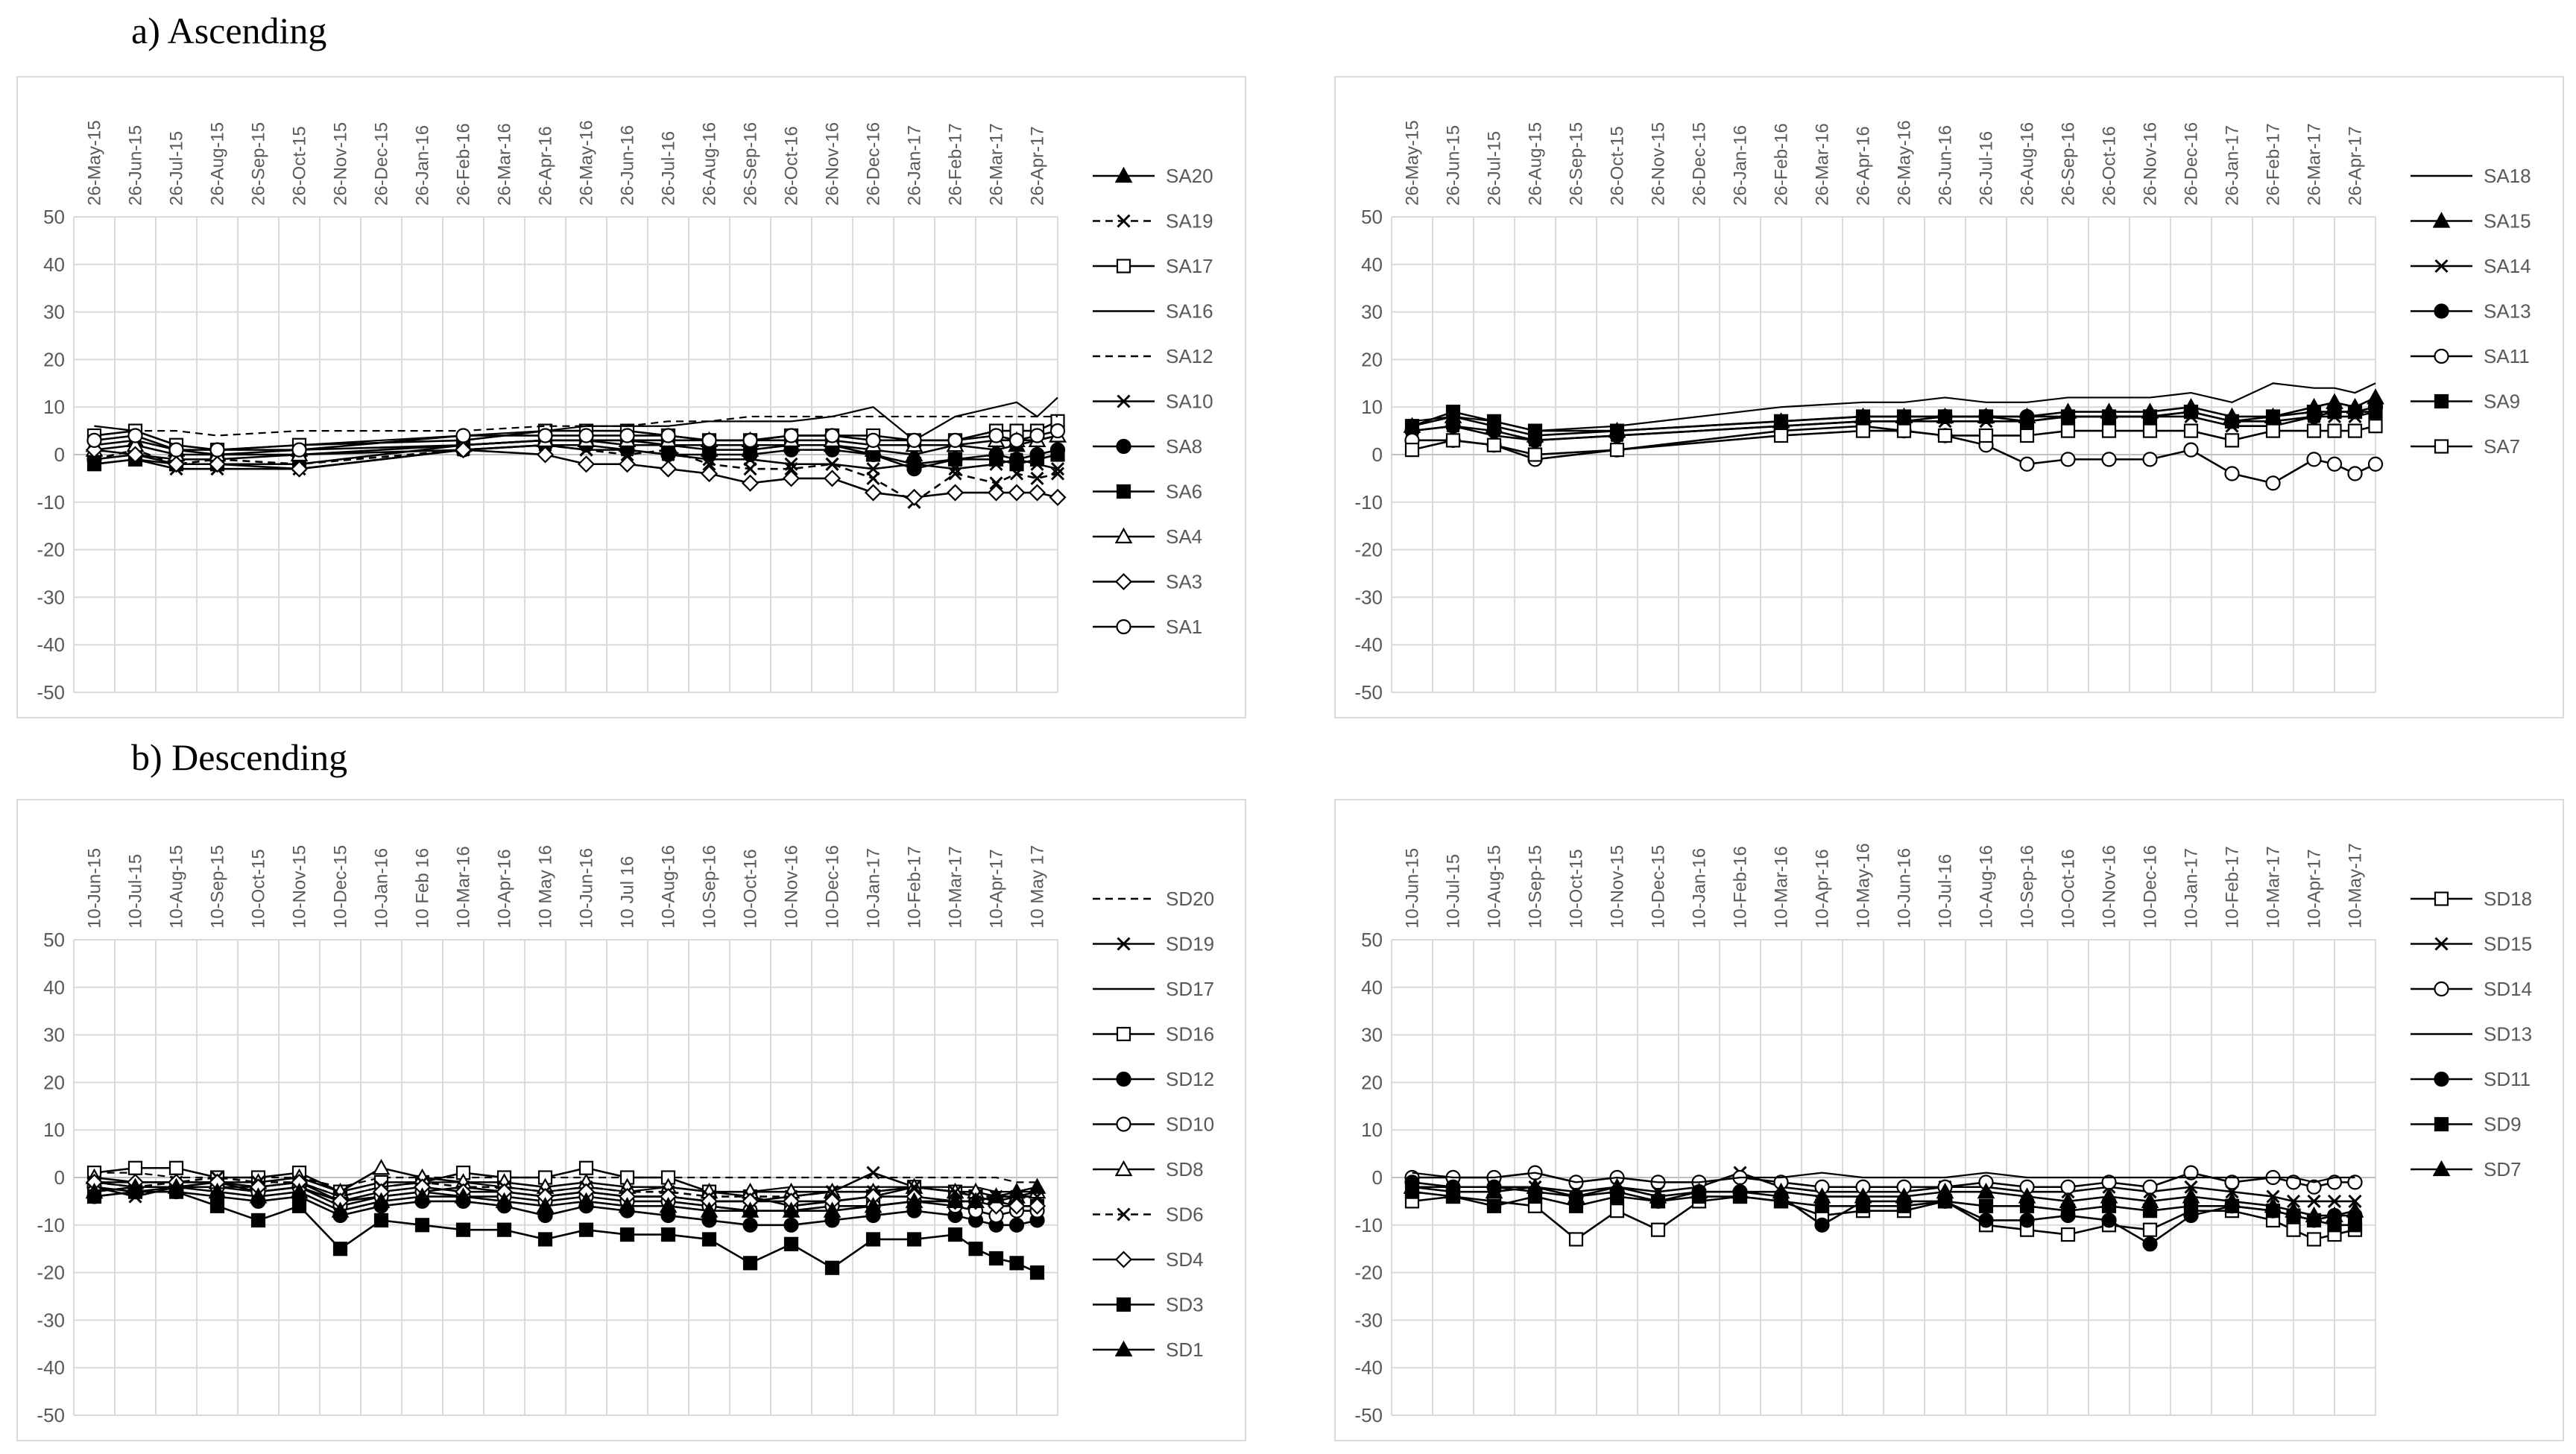 Image resolution: width=2576 pixels, height=1454 pixels. What do you see at coordinates (1884, 1201) in the screenshot?
I see `series-line-sd7` at bounding box center [1884, 1201].